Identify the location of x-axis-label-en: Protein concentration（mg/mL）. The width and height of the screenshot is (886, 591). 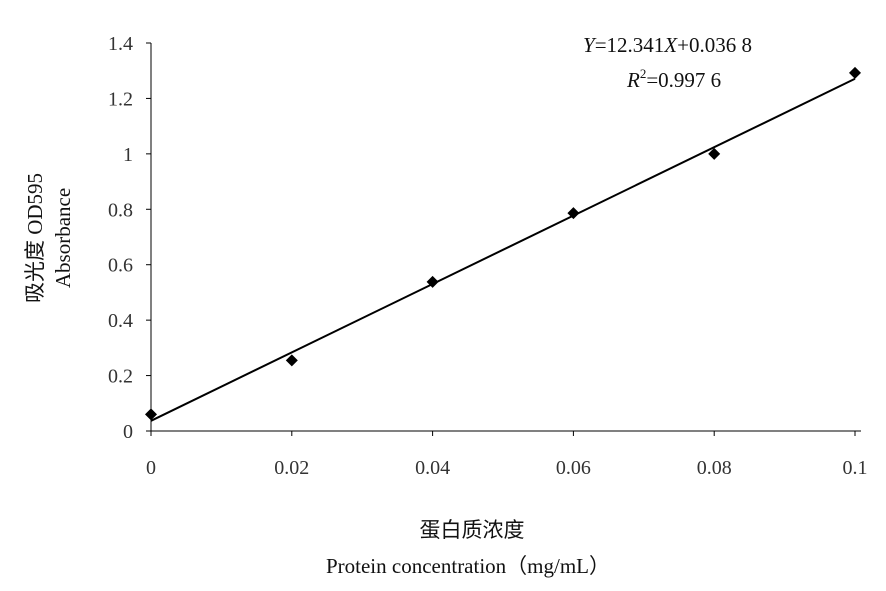
(468, 566).